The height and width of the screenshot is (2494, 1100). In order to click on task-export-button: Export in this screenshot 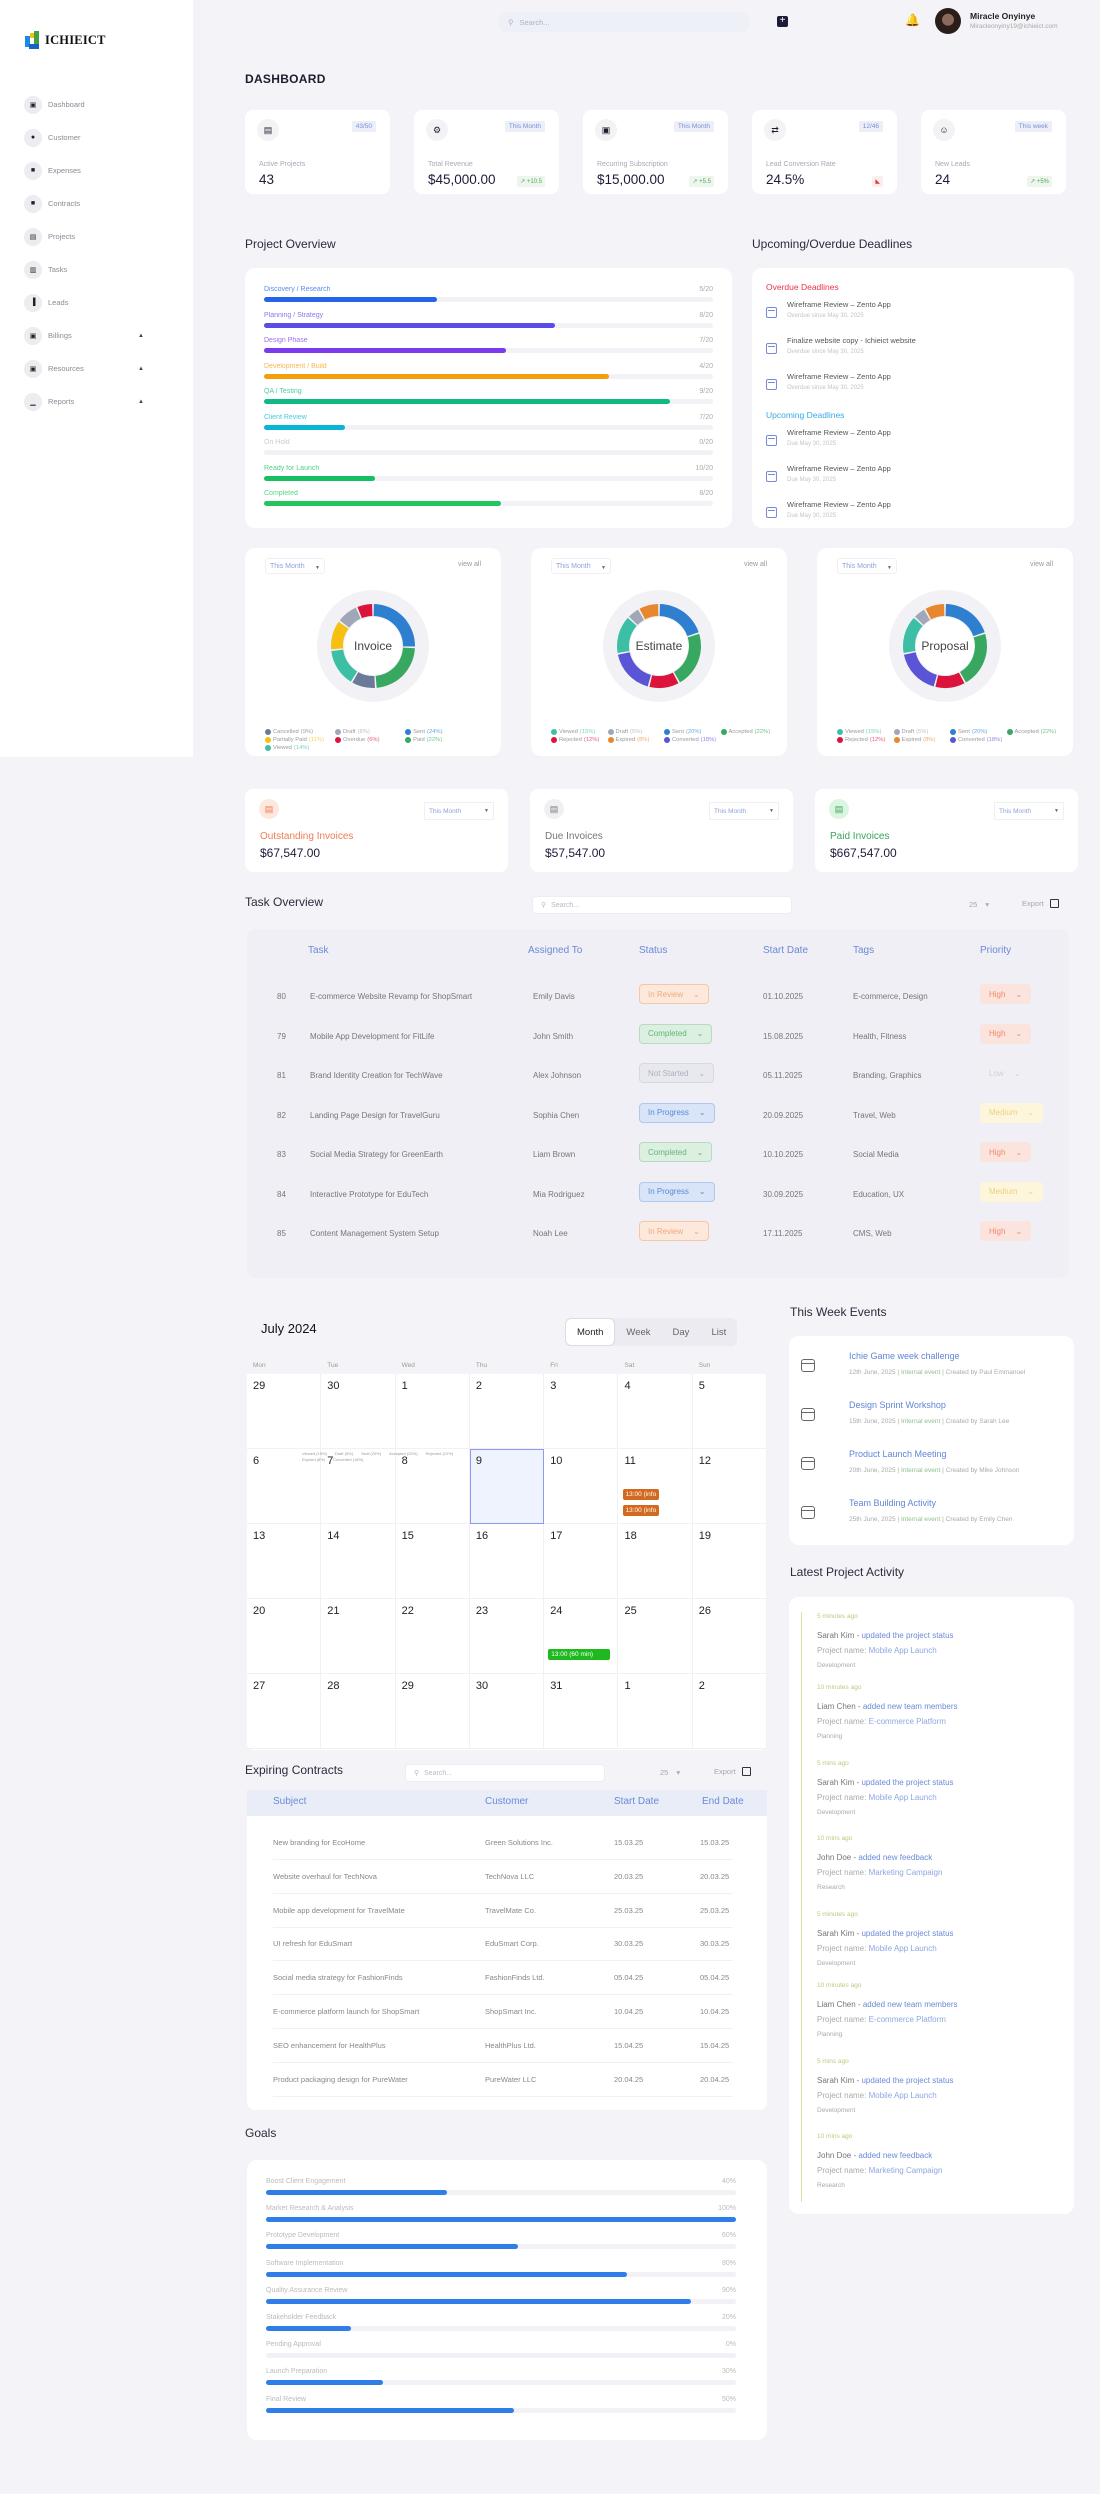, I will do `click(1040, 903)`.